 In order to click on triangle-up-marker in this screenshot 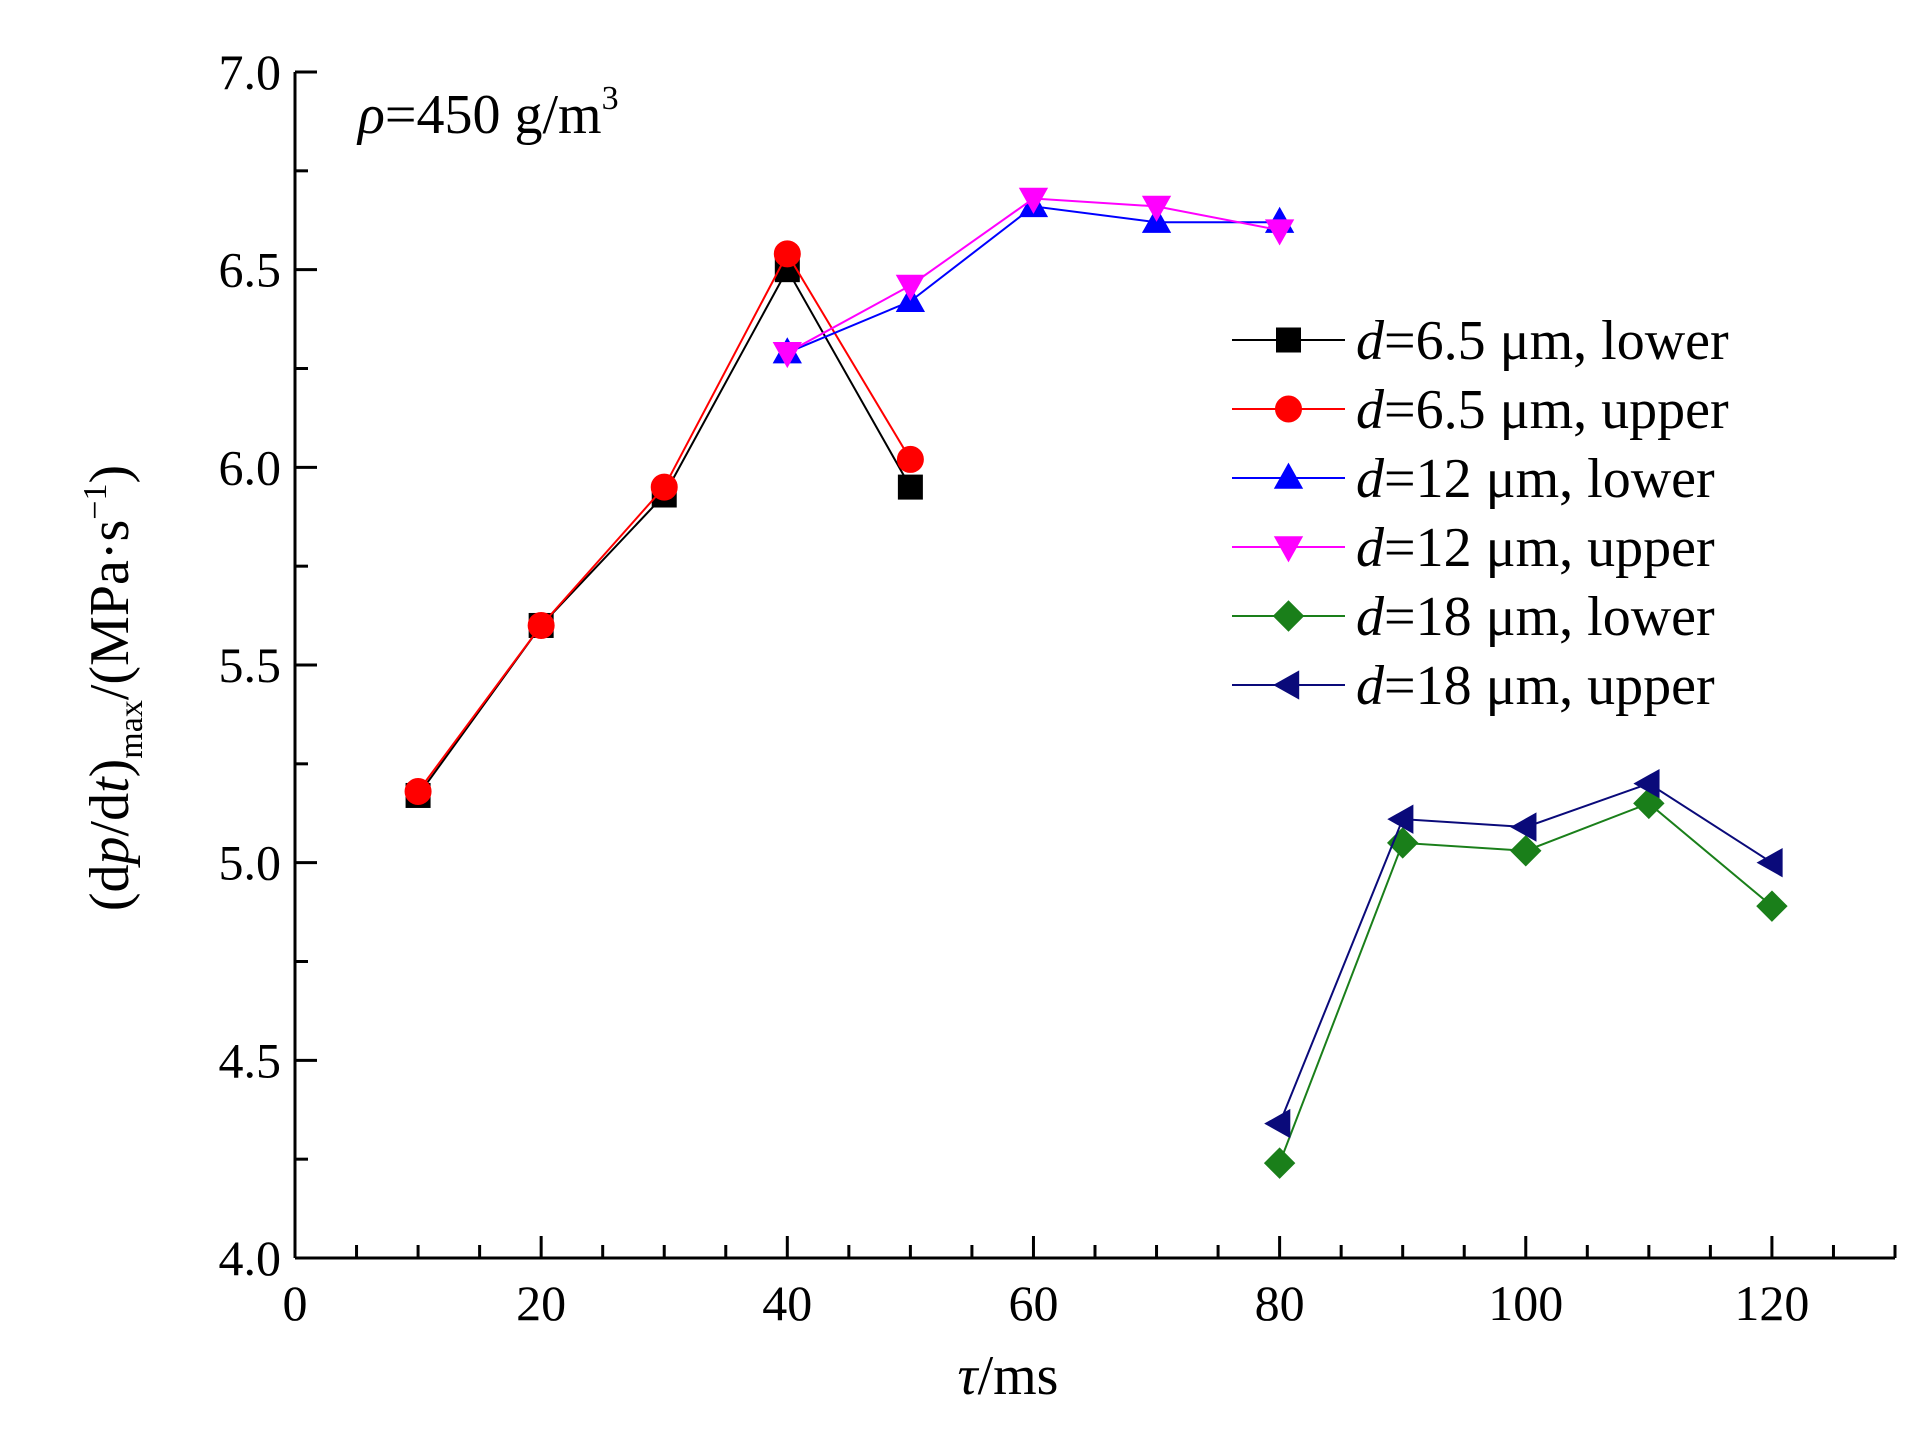, I will do `click(1288, 475)`.